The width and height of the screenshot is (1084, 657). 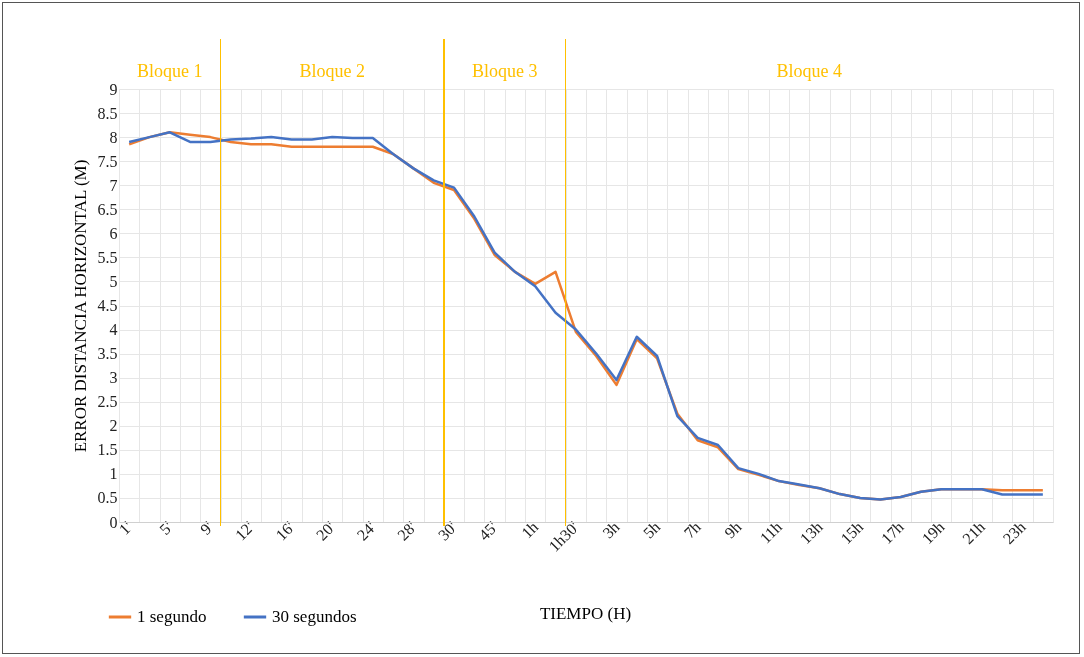 I want to click on y-tick-label: 6.5, so click(x=107, y=209).